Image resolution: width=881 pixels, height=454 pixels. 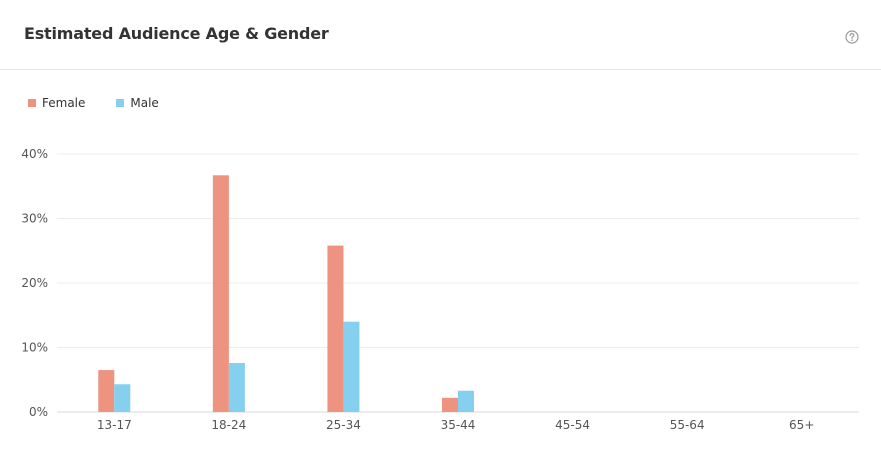 What do you see at coordinates (64, 103) in the screenshot?
I see `legend-label-female: Female` at bounding box center [64, 103].